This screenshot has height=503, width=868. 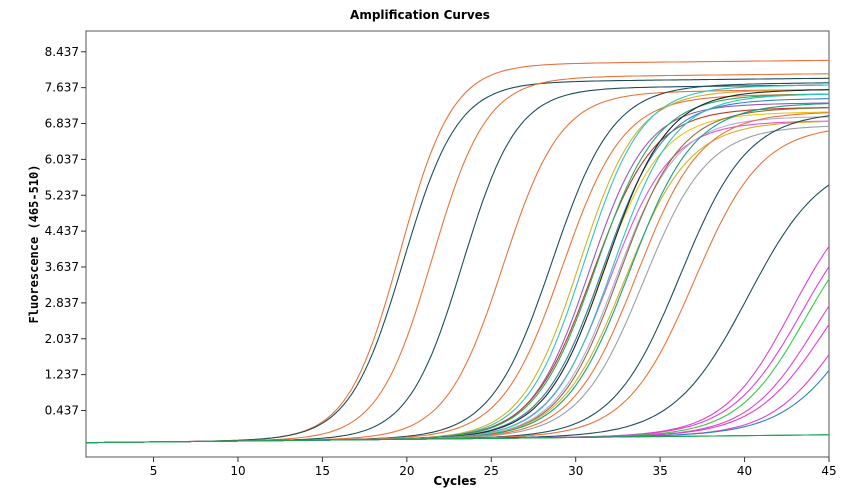 I want to click on amplification-curve, so click(x=457, y=439).